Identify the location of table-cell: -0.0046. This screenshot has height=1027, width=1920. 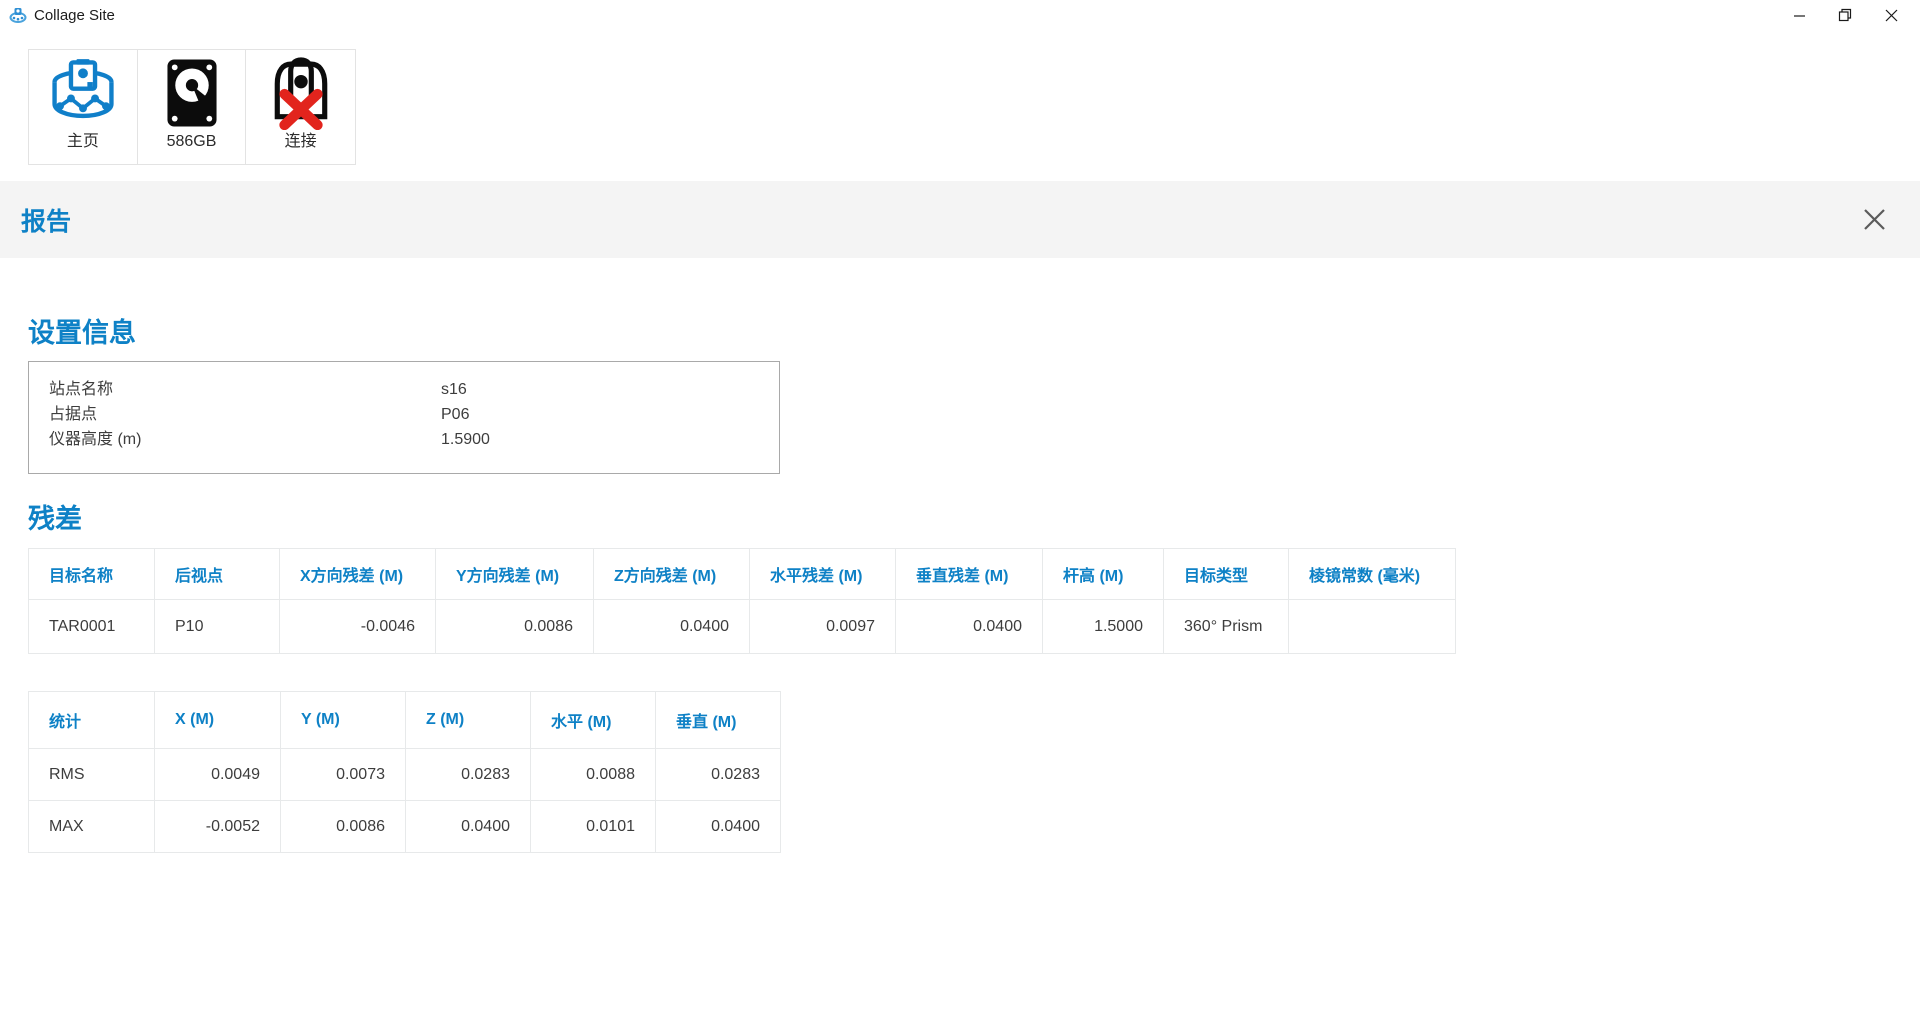
(357, 626).